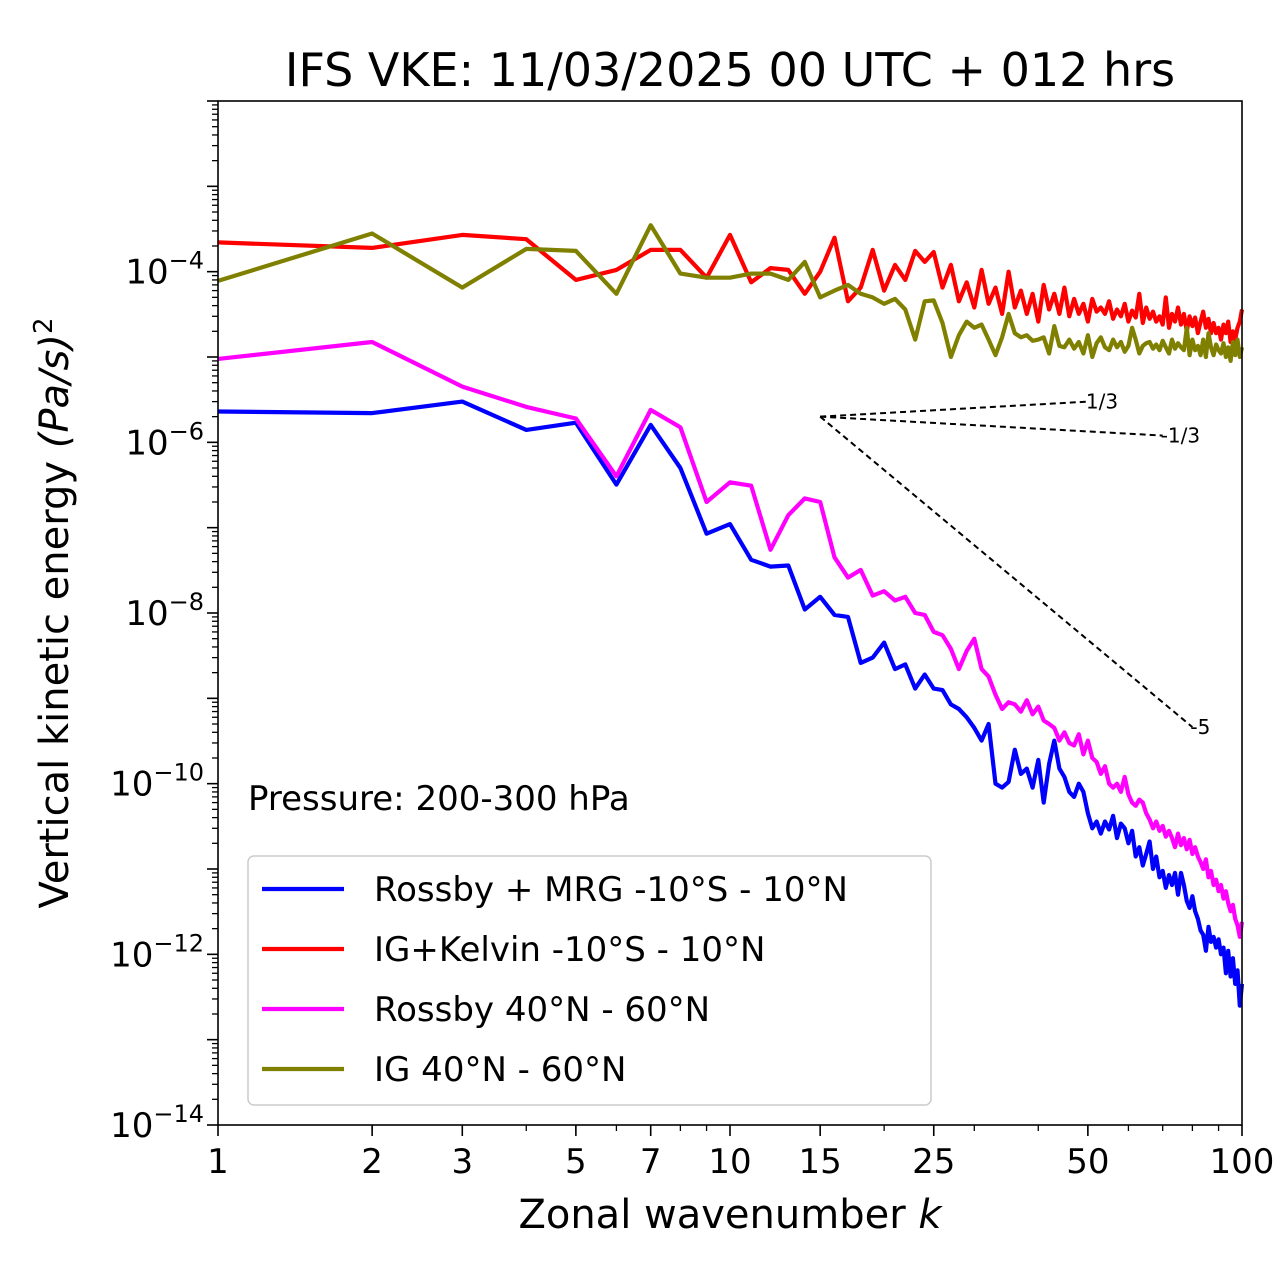 The width and height of the screenshot is (1280, 1288). I want to click on x-tick-label: 100, so click(1242, 1162).